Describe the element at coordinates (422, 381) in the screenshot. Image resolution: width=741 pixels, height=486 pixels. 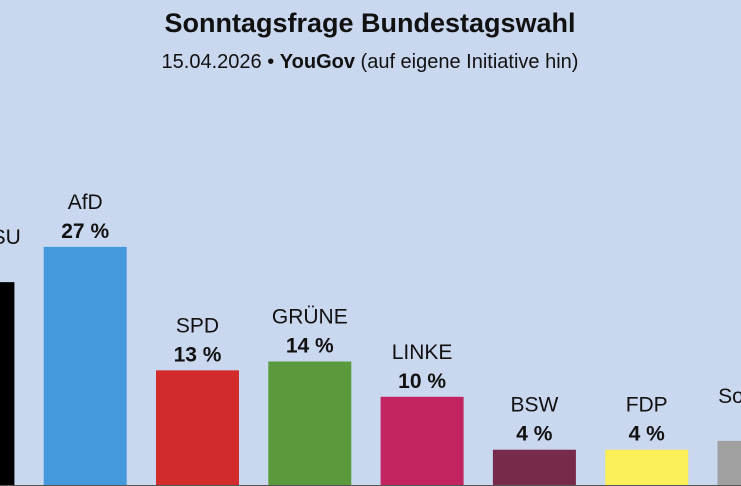
I see `data-label: 10 %` at that location.